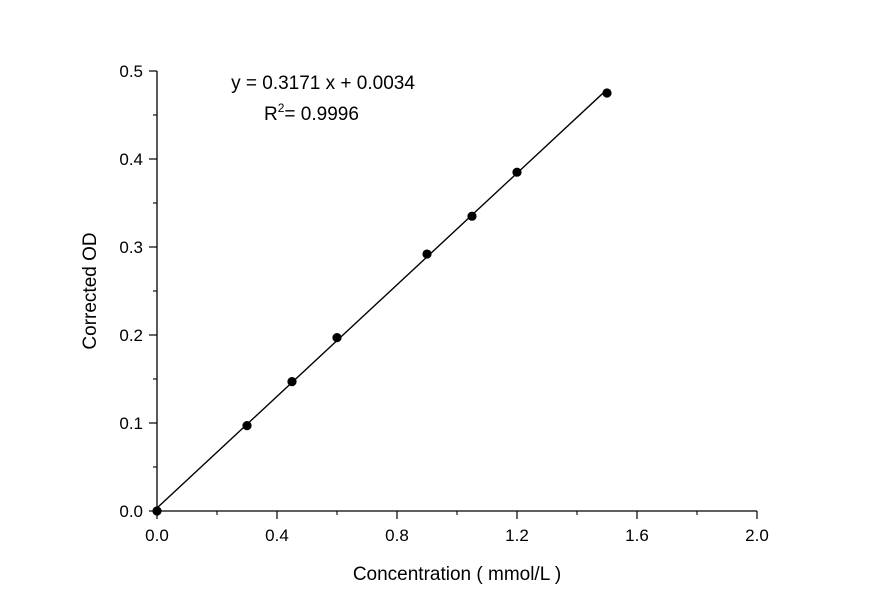 The image size is (880, 614). I want to click on y-tick-label: 0.5, so click(131, 71).